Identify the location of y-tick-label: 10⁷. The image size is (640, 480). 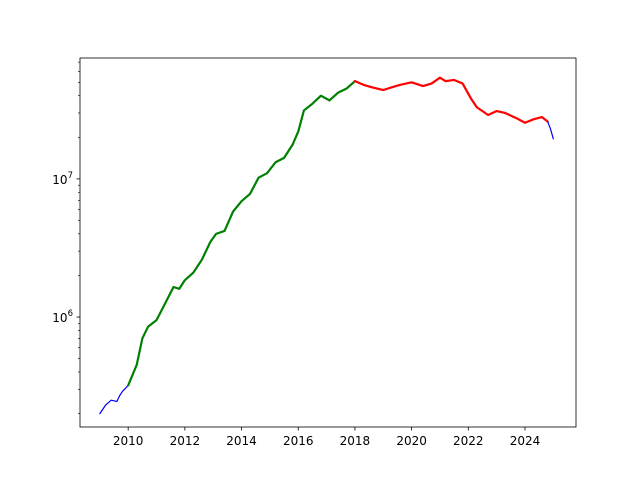
(62, 179).